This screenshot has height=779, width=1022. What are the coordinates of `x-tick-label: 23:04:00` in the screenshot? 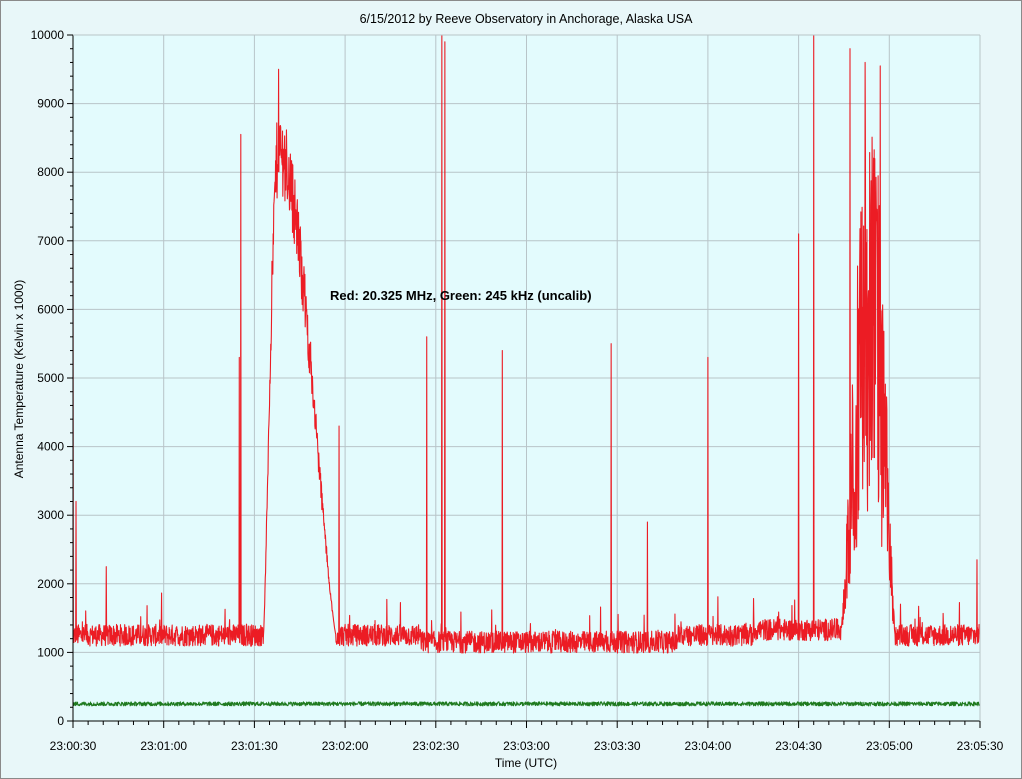 It's located at (708, 746).